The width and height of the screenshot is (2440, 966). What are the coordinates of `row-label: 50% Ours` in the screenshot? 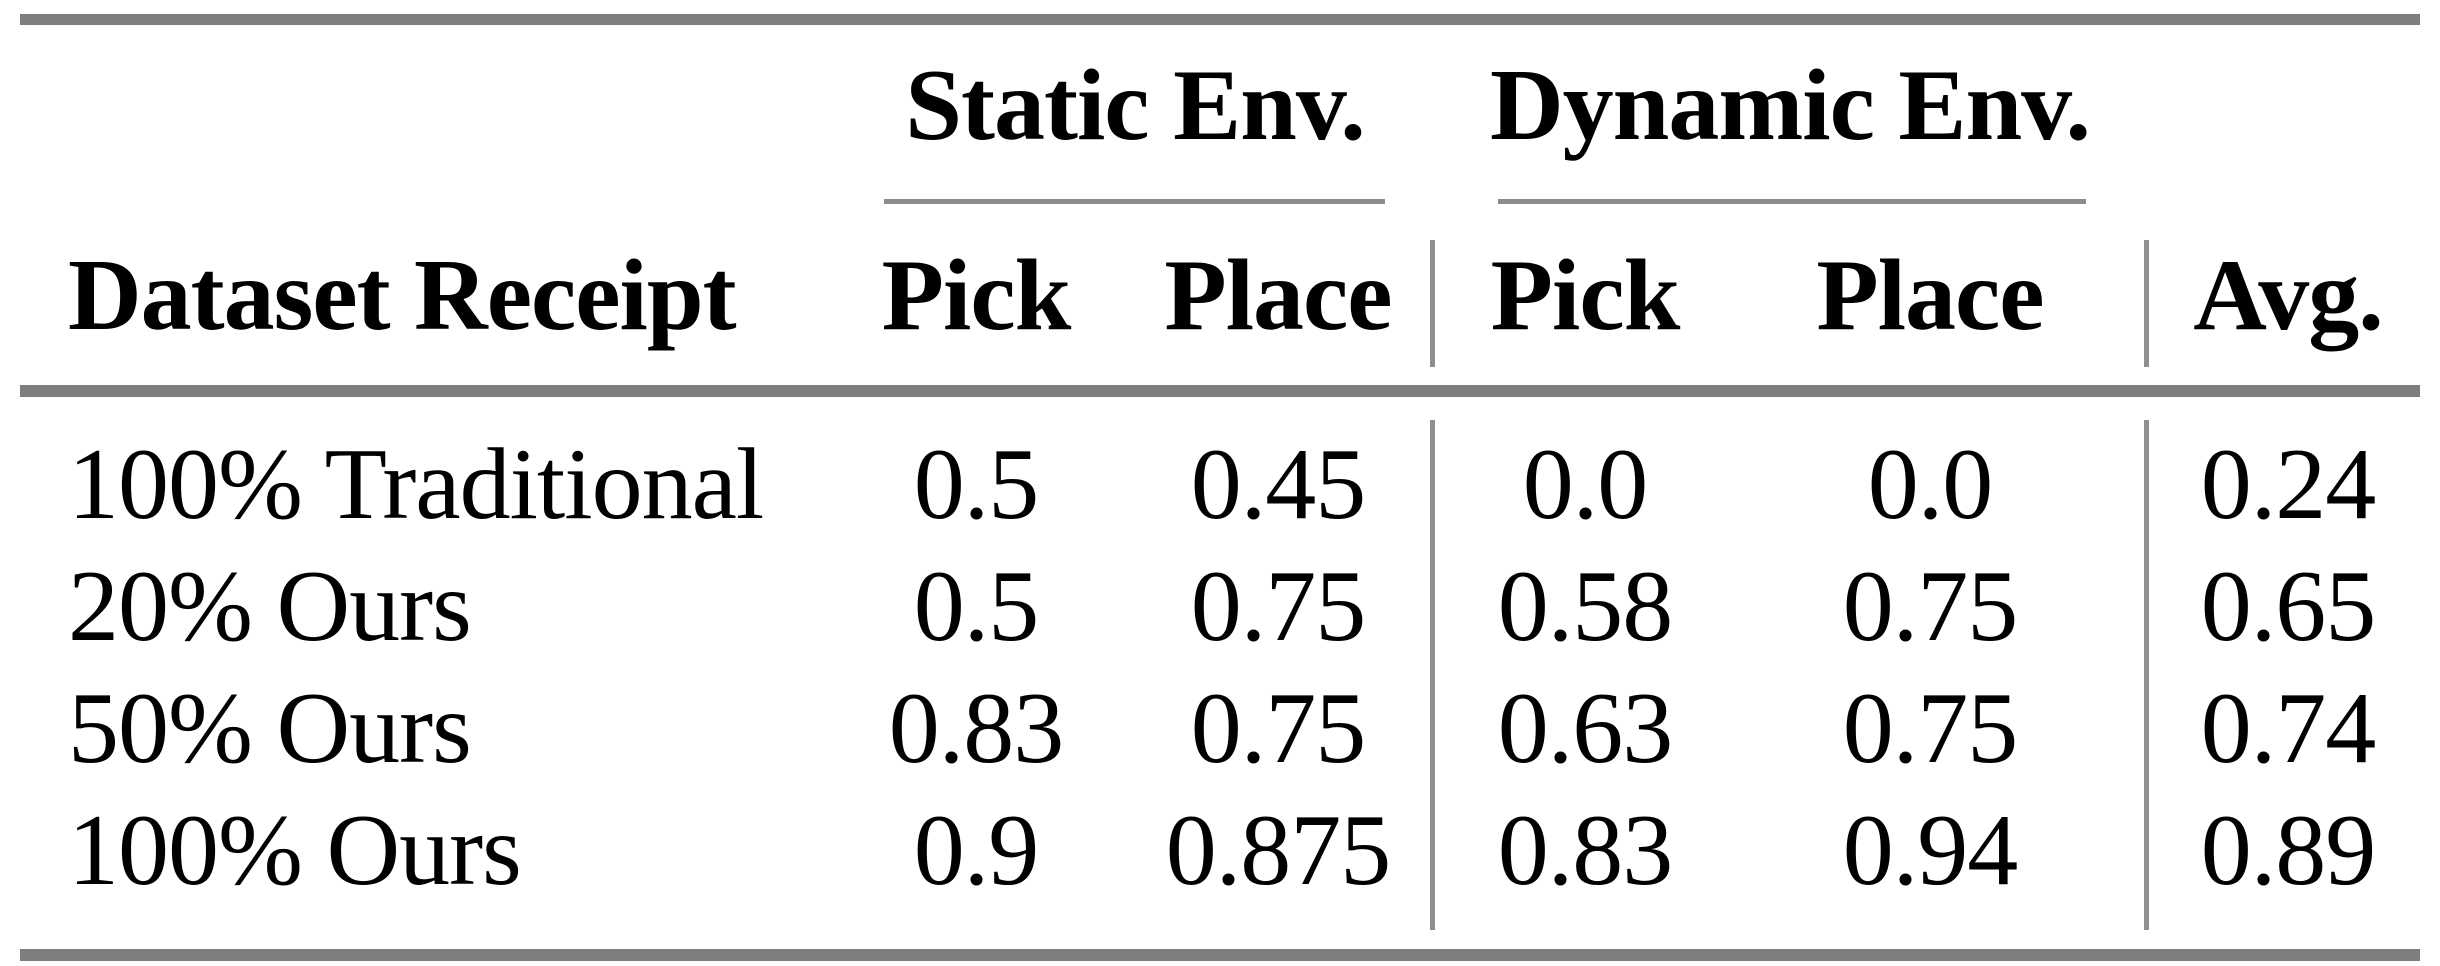 It's located at (270, 728).